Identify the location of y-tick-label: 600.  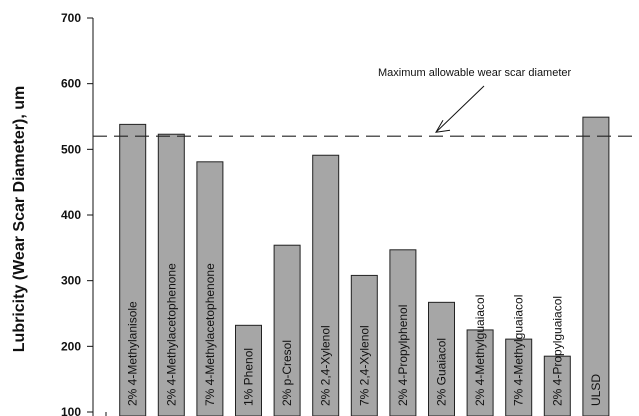
(71, 84).